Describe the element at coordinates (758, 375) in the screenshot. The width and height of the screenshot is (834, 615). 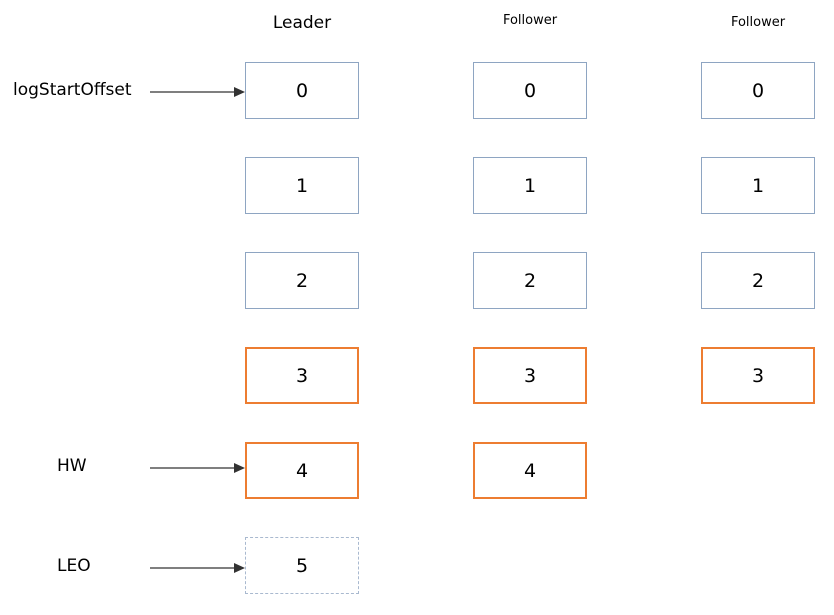
I see `follower-2-offset-cell: 3` at that location.